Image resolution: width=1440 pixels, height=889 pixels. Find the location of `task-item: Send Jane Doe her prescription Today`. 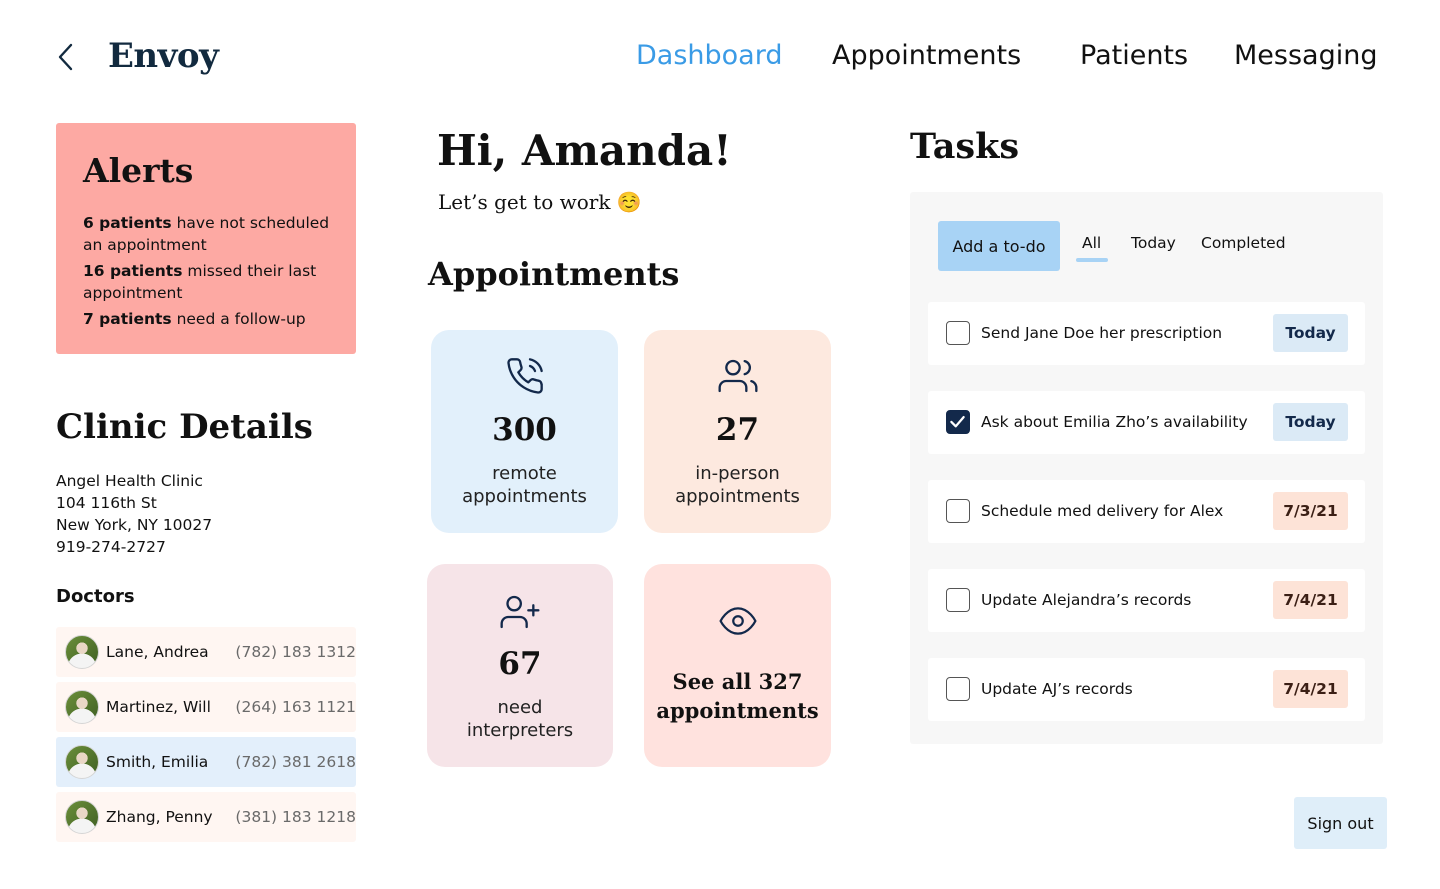

task-item: Send Jane Doe her prescription Today is located at coordinates (1146, 333).